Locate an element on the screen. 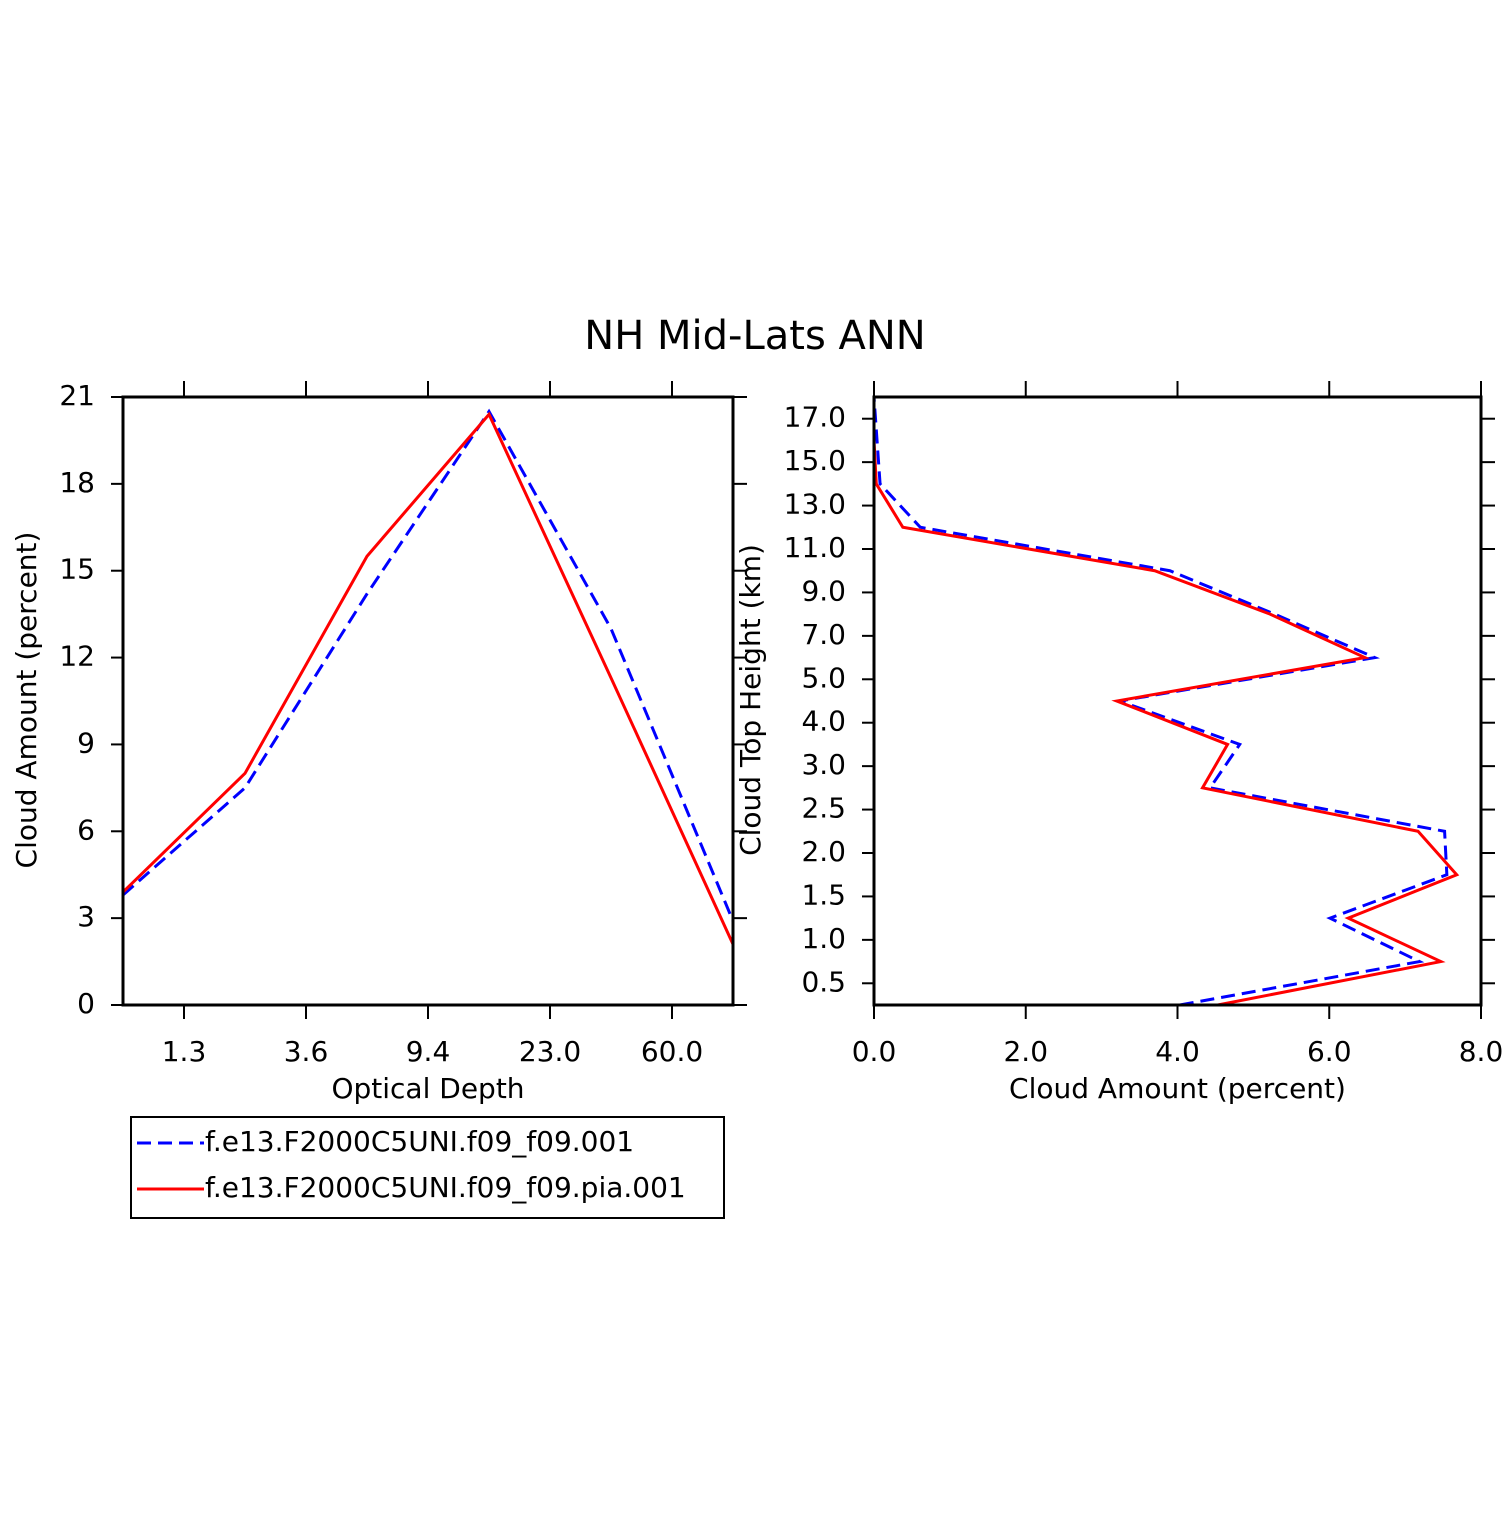 The width and height of the screenshot is (1510, 1514). x-tick-label: 3.6 is located at coordinates (306, 1051).